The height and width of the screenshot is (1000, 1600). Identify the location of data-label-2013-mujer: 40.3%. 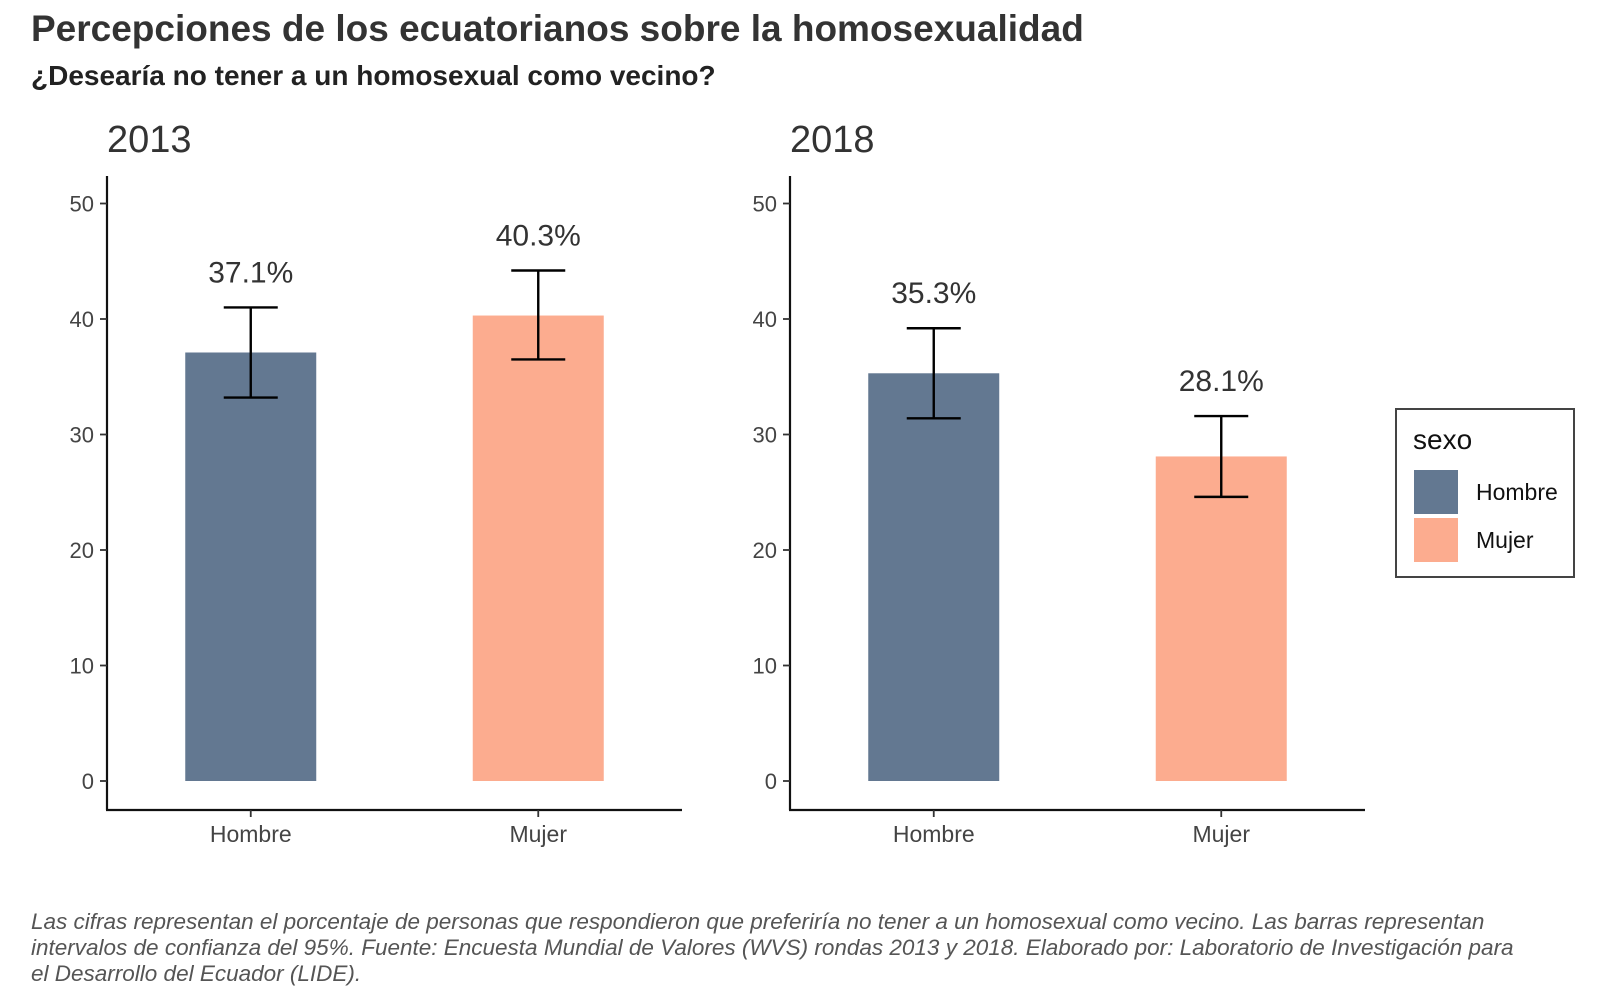
(538, 235).